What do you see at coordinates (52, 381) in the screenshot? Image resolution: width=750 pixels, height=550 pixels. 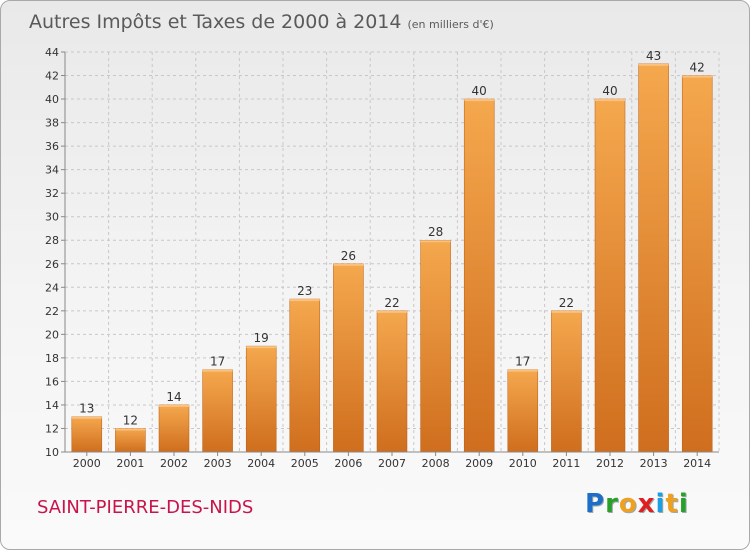 I see `y-tick-label: 16` at bounding box center [52, 381].